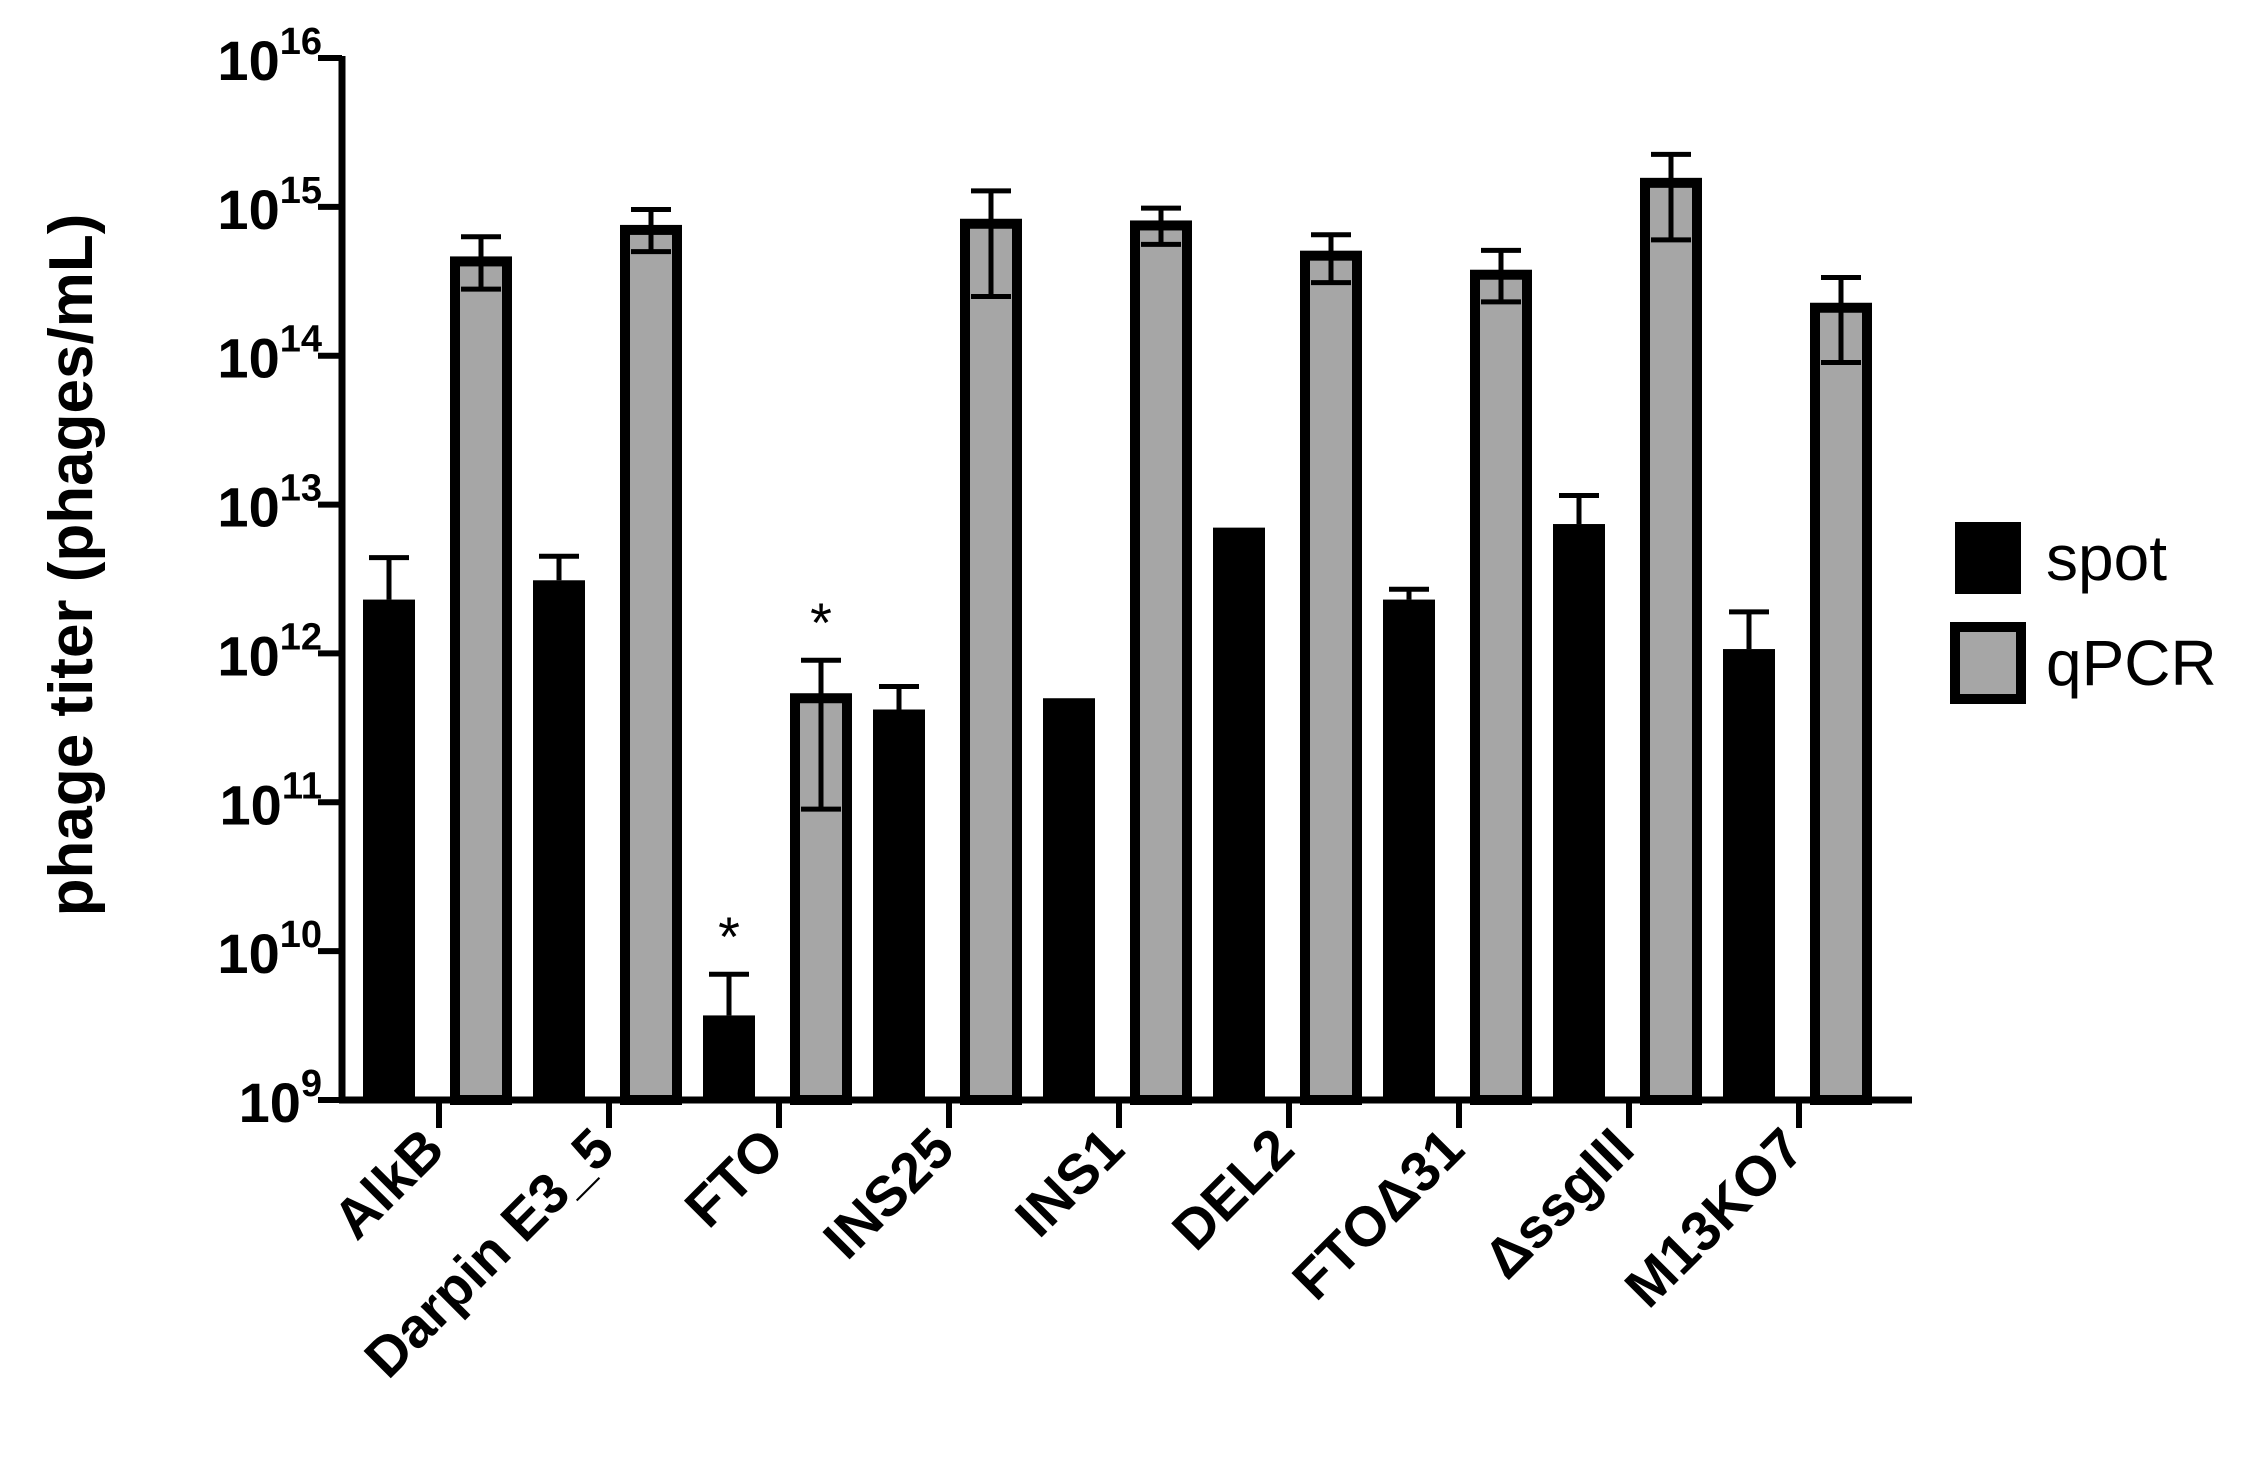 Image resolution: width=2249 pixels, height=1467 pixels. What do you see at coordinates (1233, 1189) in the screenshot?
I see `x-tick-label: DEL2` at bounding box center [1233, 1189].